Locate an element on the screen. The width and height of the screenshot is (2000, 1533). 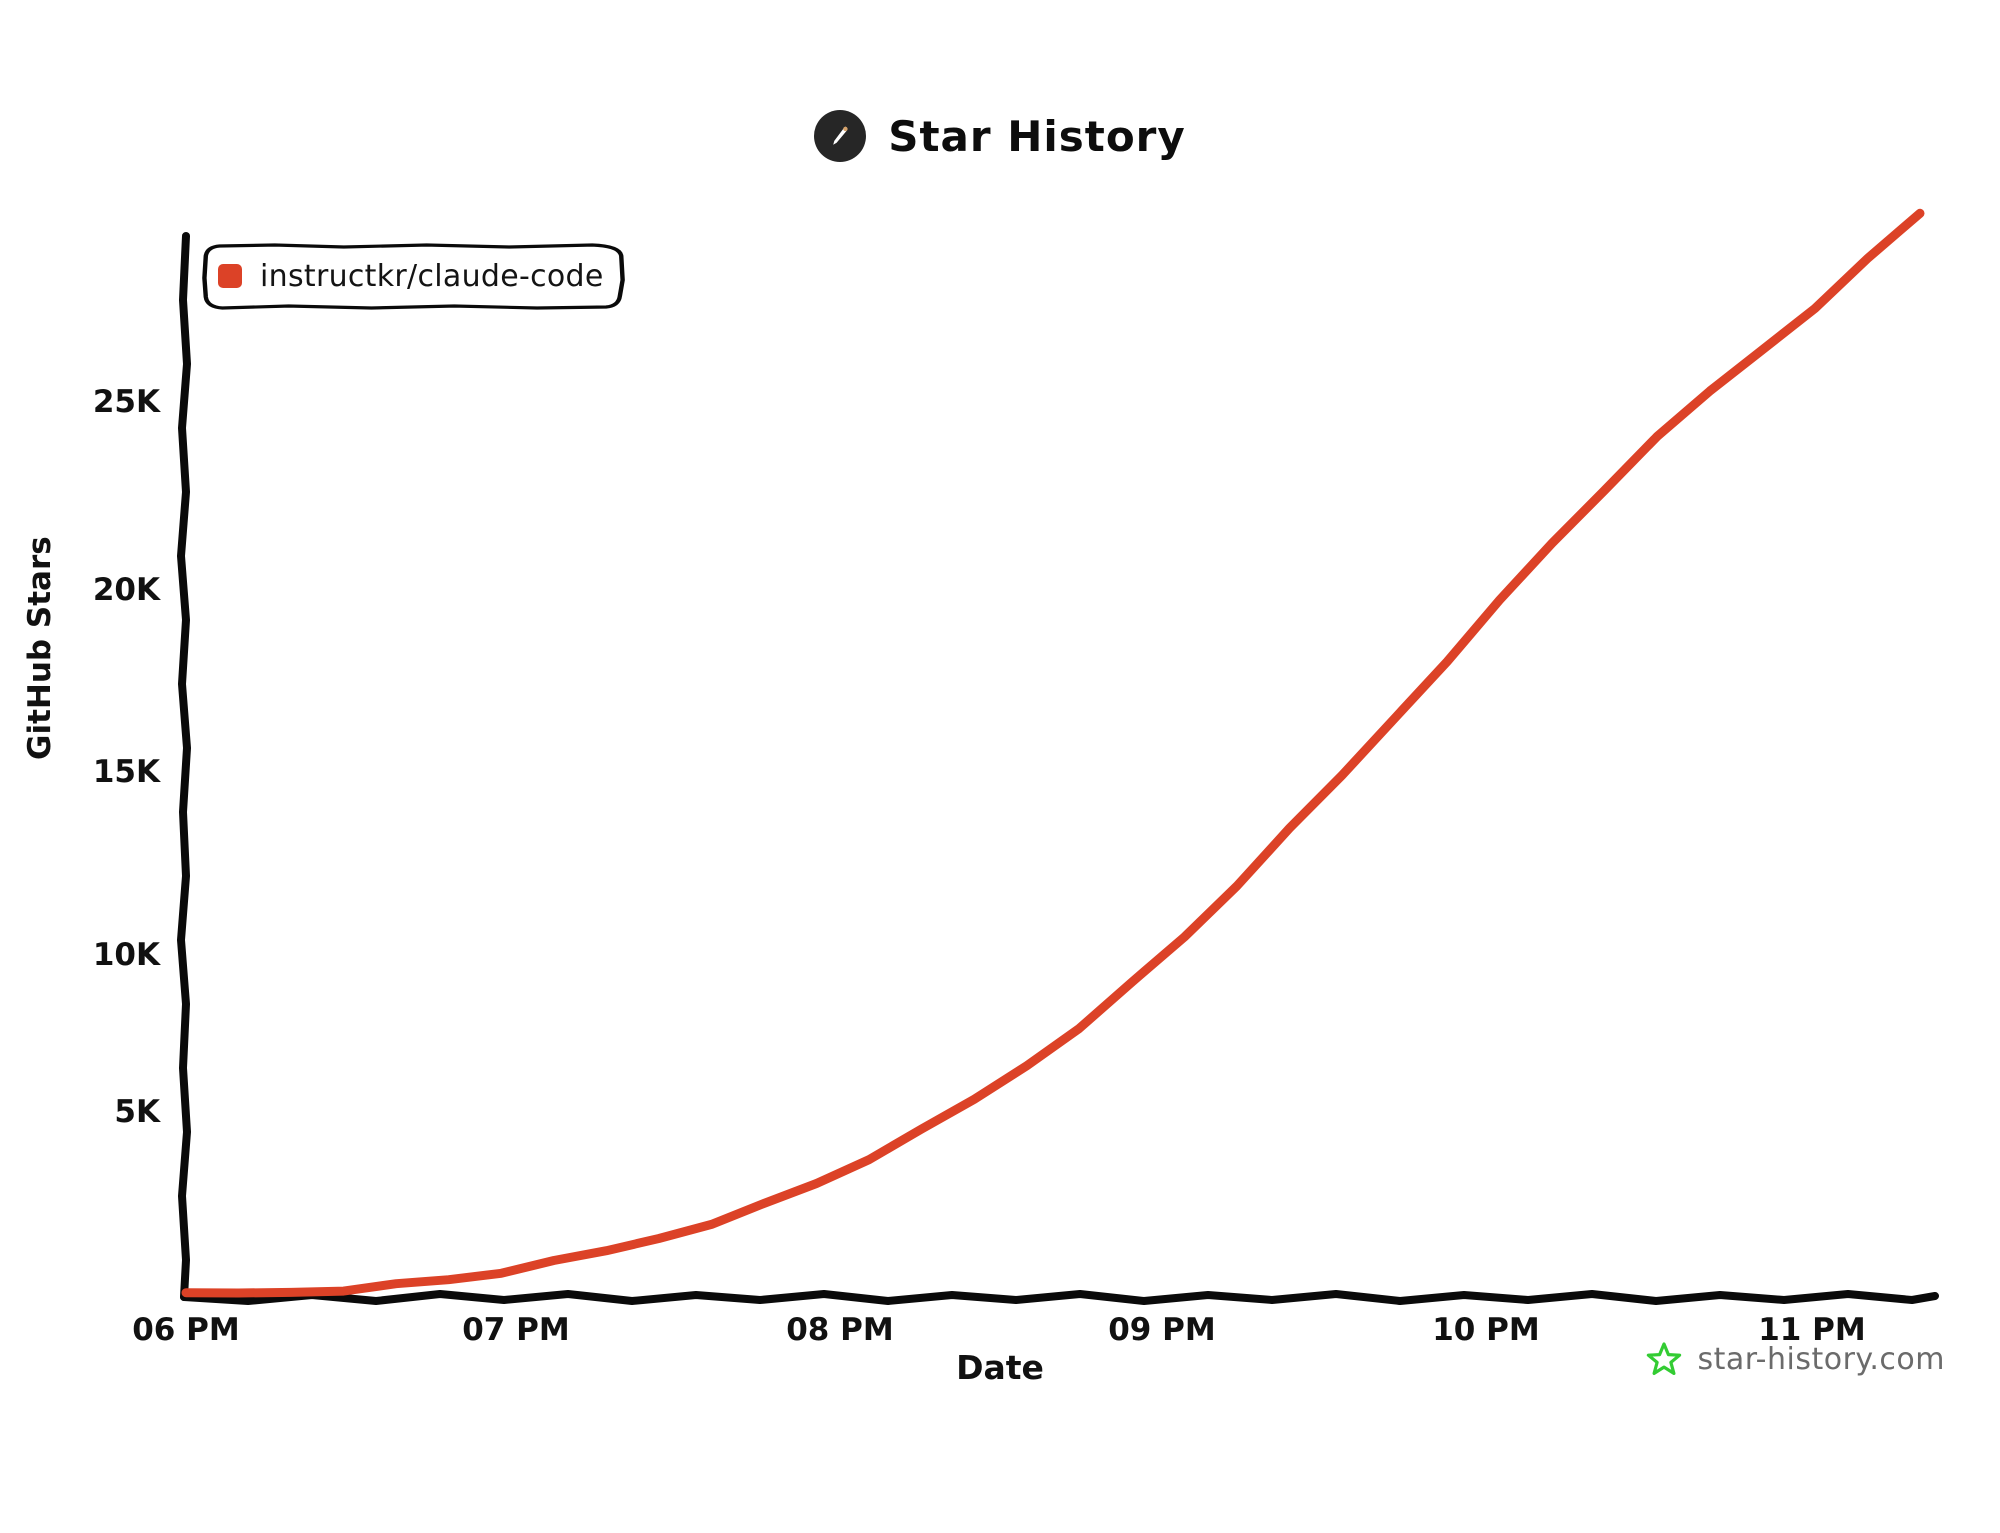
x-tick-label: 07 PM is located at coordinates (516, 1330).